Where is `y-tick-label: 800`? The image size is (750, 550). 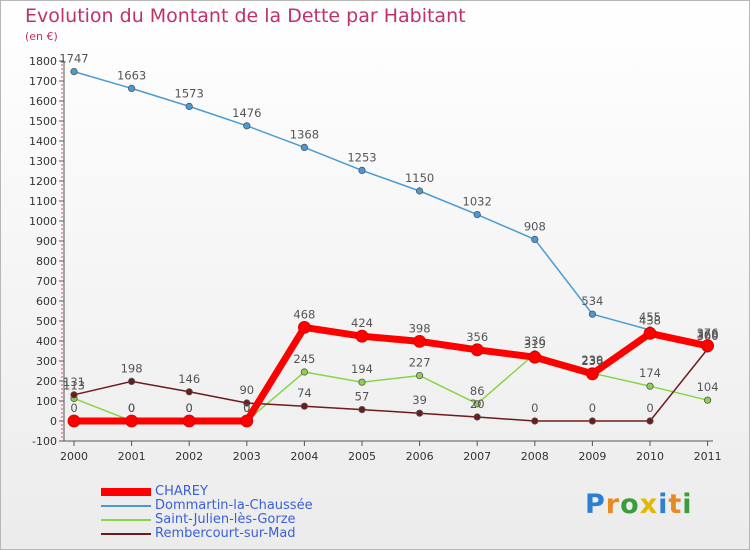 y-tick-label: 800 is located at coordinates (46, 261).